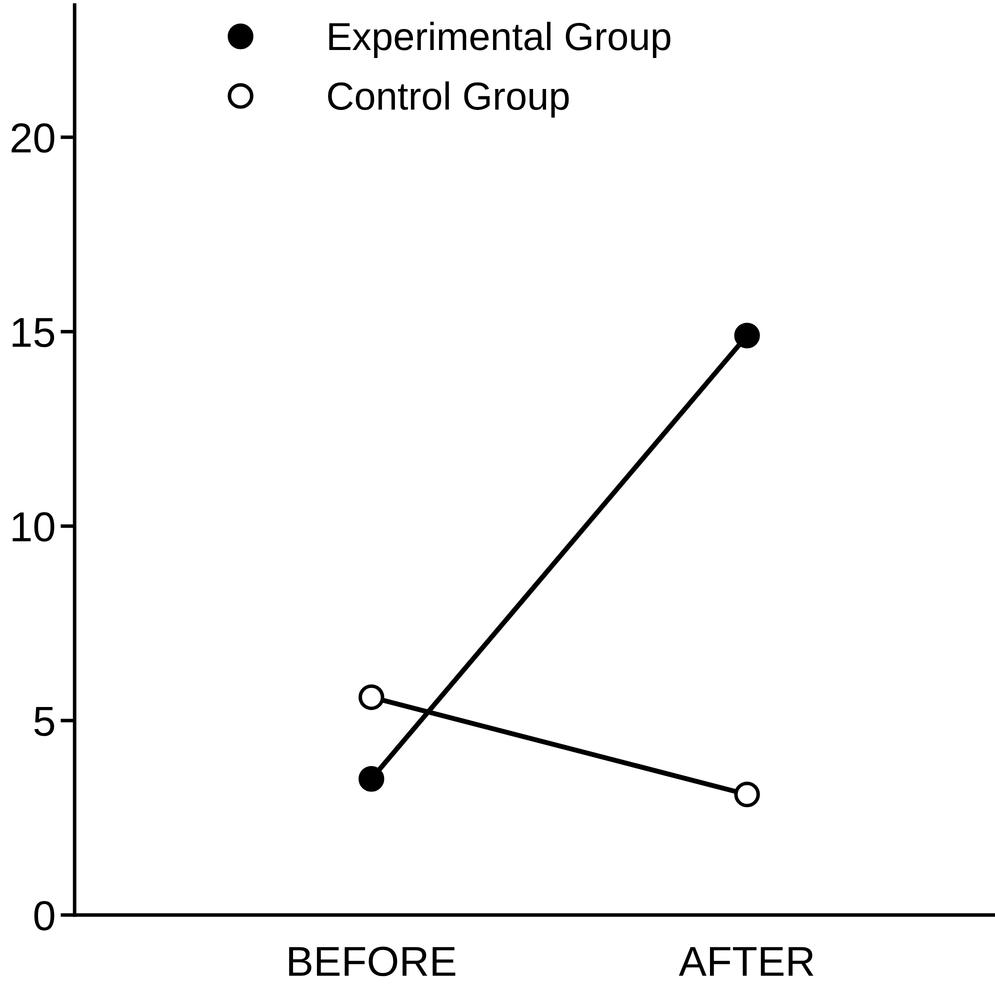  What do you see at coordinates (33, 138) in the screenshot?
I see `y-tick-label: 20` at bounding box center [33, 138].